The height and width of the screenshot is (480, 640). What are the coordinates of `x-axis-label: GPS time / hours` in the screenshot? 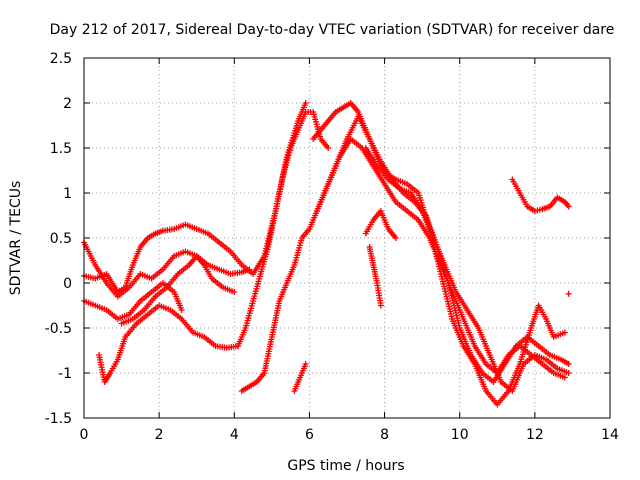 It's located at (345, 466).